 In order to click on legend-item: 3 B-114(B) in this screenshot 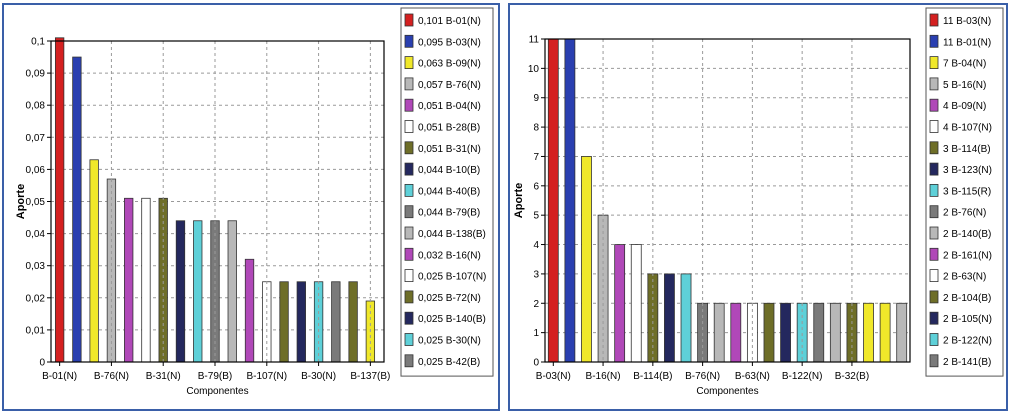, I will do `click(967, 149)`.